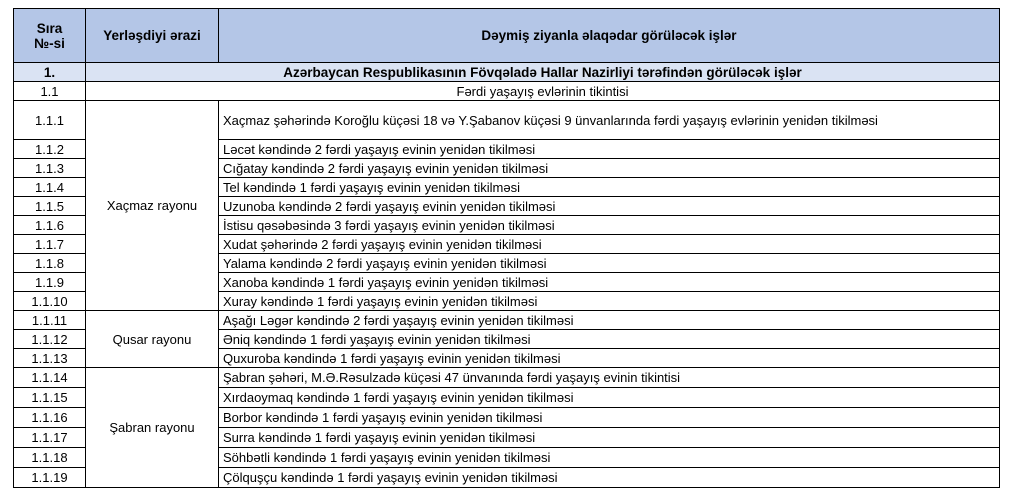 The height and width of the screenshot is (500, 1016). I want to click on row-number: 1.1.8, so click(49, 263).